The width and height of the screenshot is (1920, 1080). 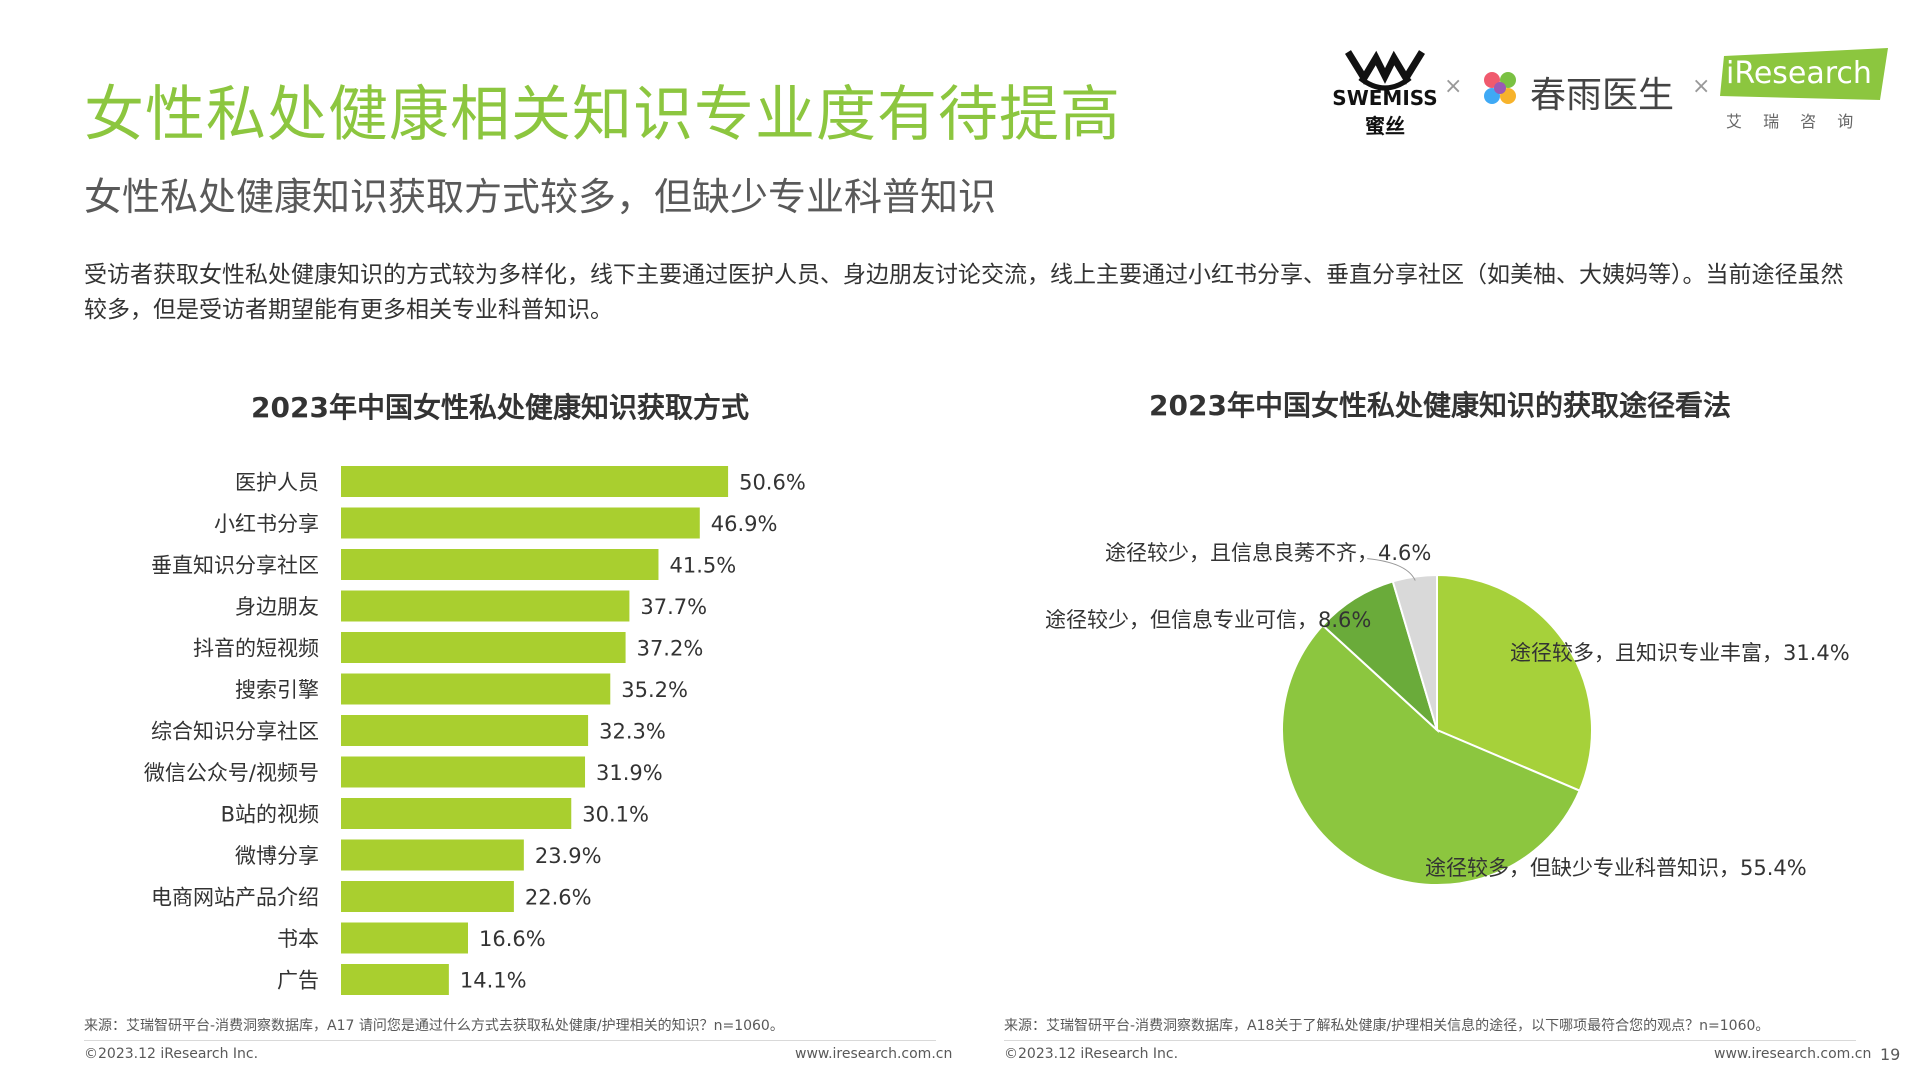 I want to click on bar-category-label: 身边朋友, so click(x=277, y=607).